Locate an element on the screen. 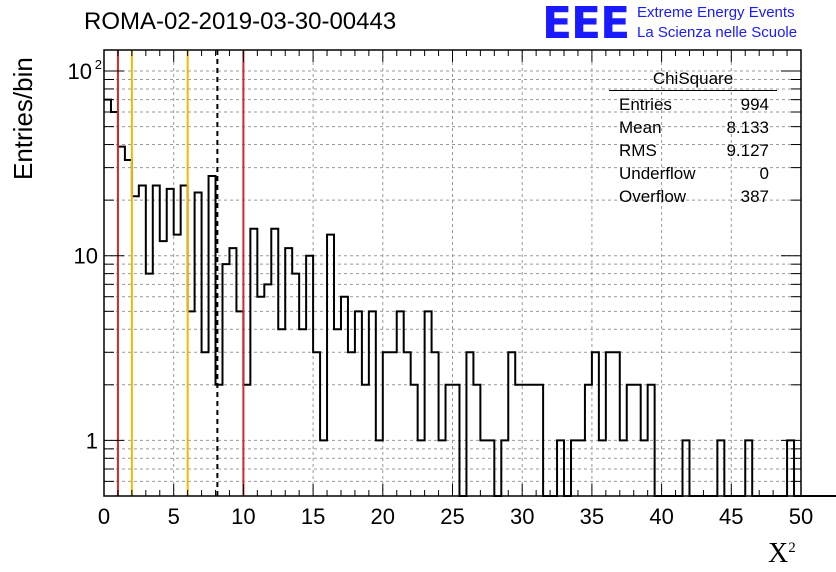  stats-row: Mean 8.133 is located at coordinates (693, 127).